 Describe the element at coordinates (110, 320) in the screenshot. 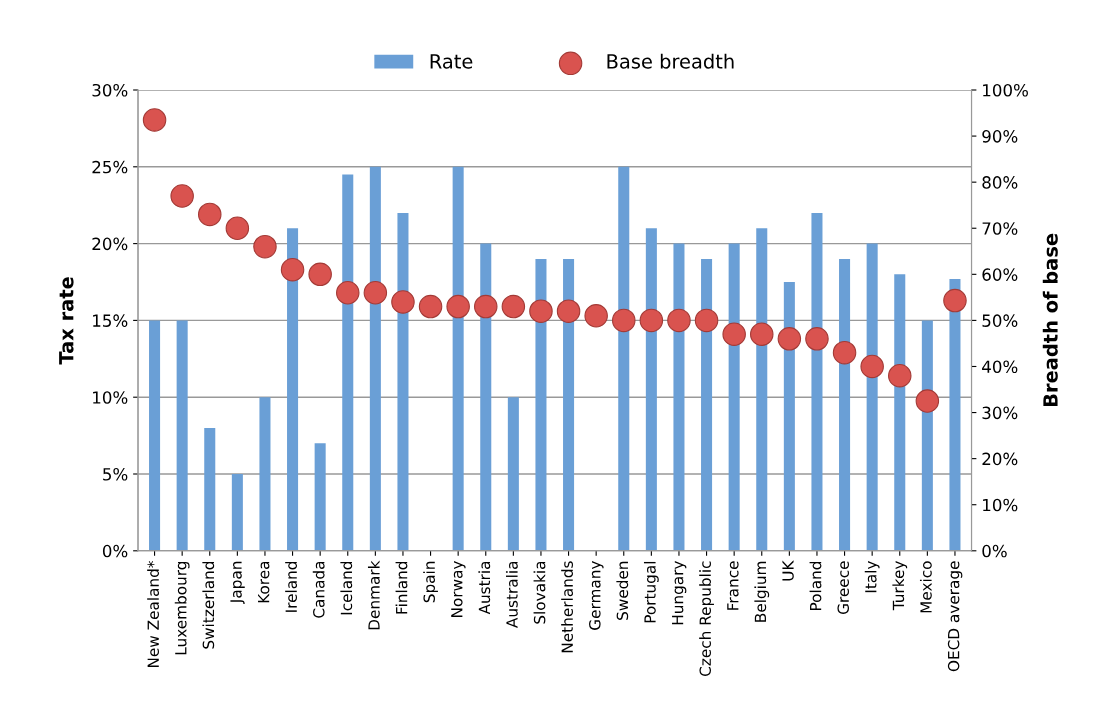

I see `y-tick-label: 15%` at that location.